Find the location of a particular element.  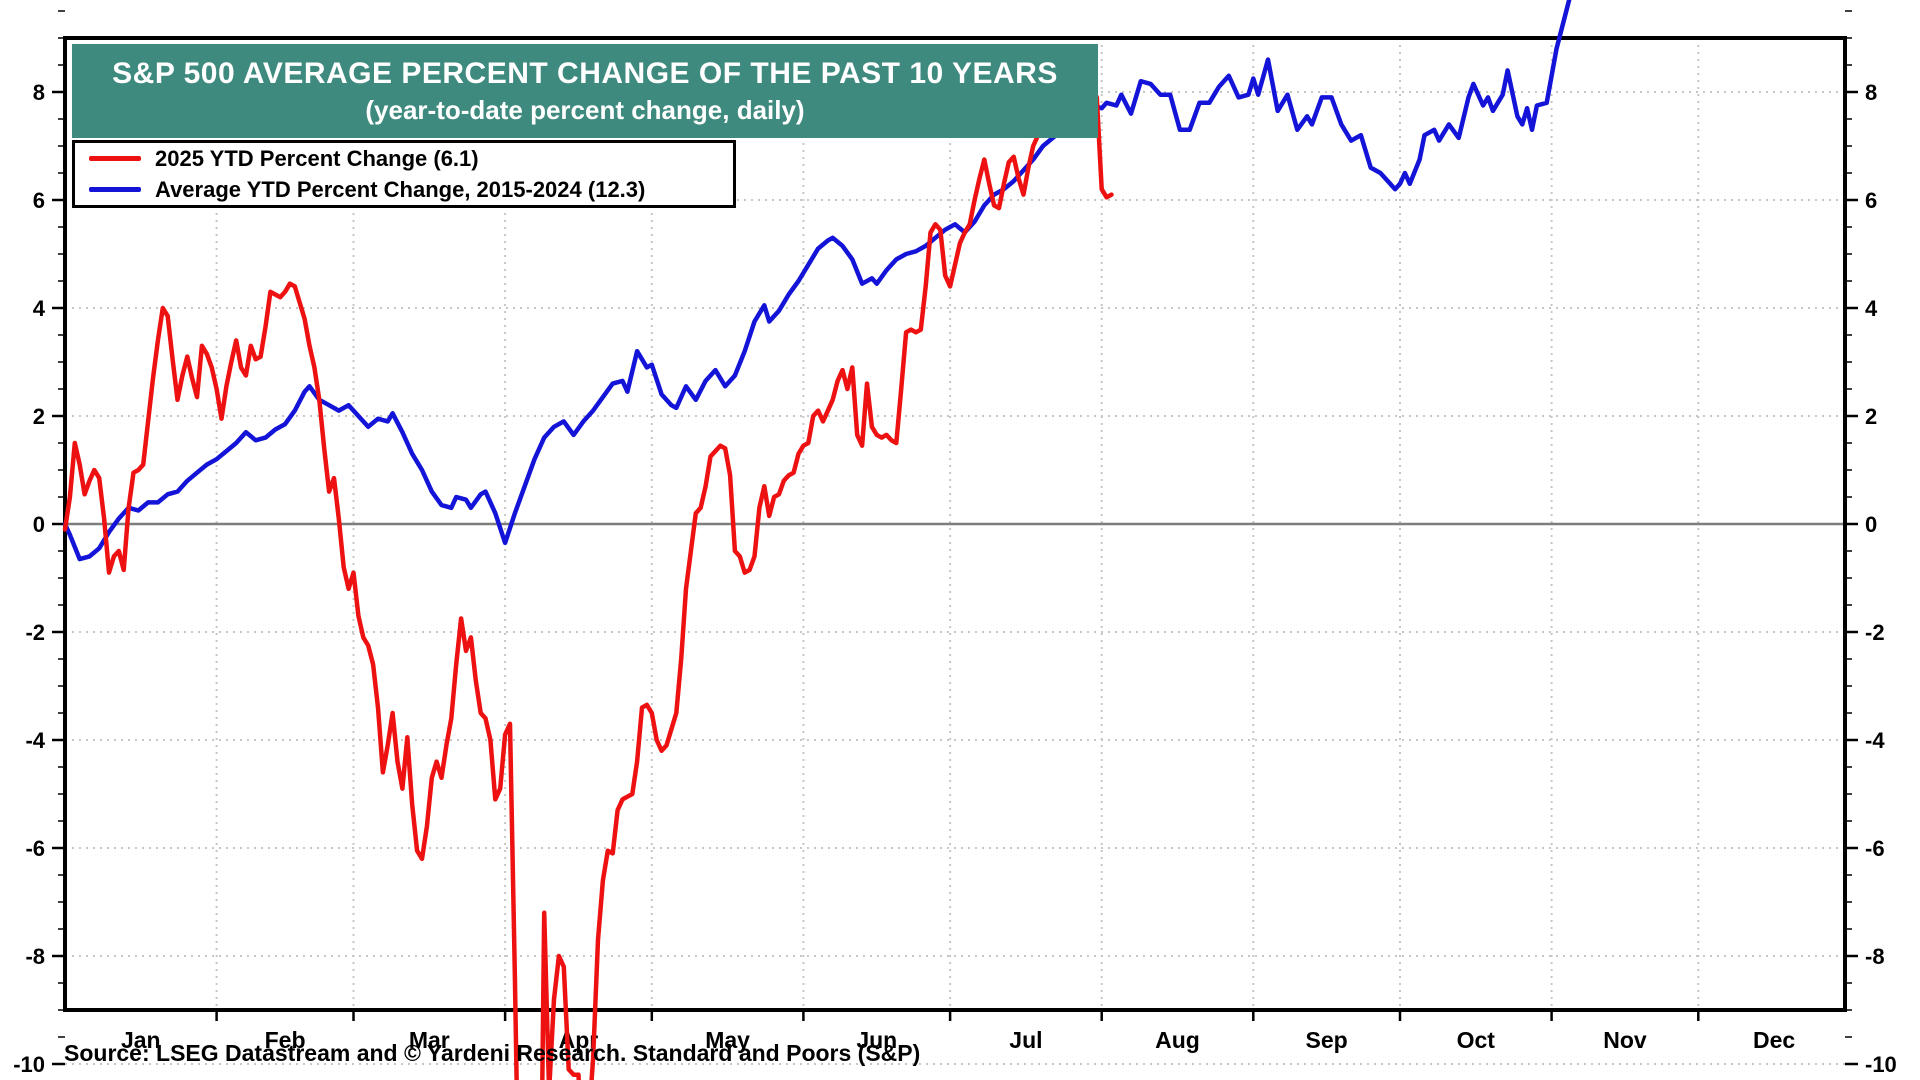

y-axis-label-left: 8 is located at coordinates (39, 92).